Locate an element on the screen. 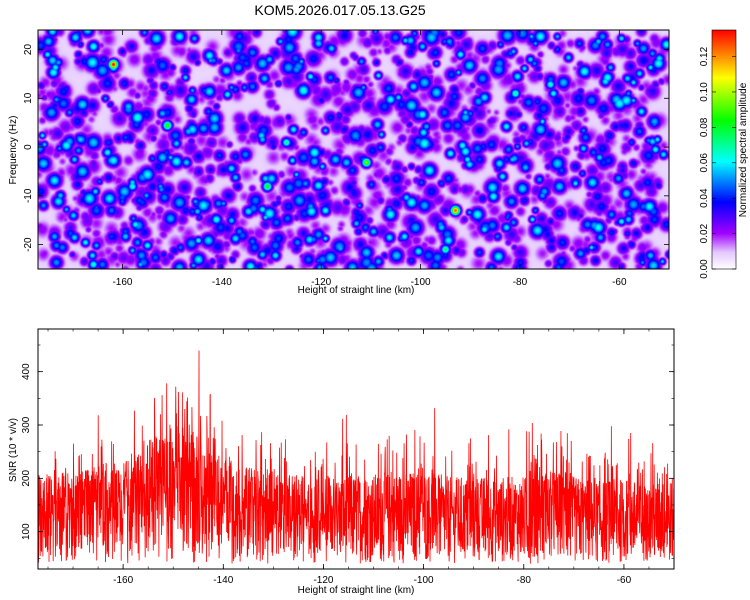  colorbar-tick-label: 0.02 is located at coordinates (704, 233).